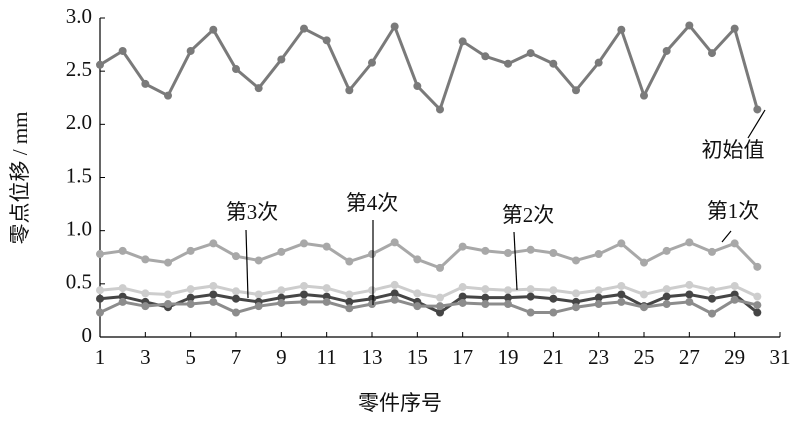  Describe the element at coordinates (417, 357) in the screenshot. I see `x-tick-label: 15` at that location.